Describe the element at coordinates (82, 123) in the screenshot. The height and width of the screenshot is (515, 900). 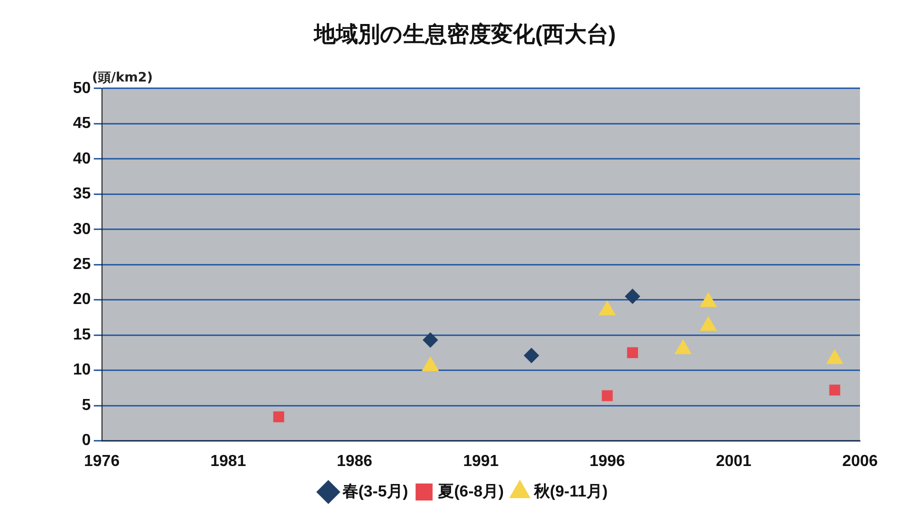
I see `y-tick-label: 45` at that location.